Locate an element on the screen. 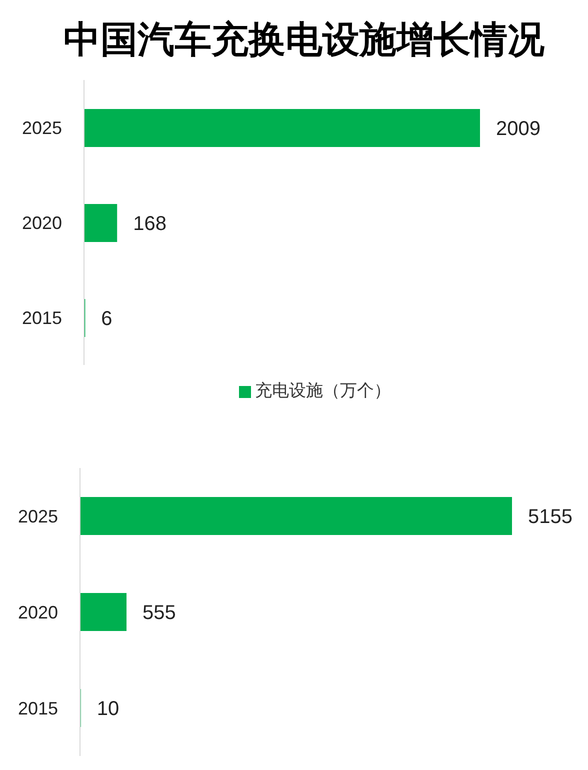 This screenshot has height=770, width=588. data-label: 10 is located at coordinates (108, 709).